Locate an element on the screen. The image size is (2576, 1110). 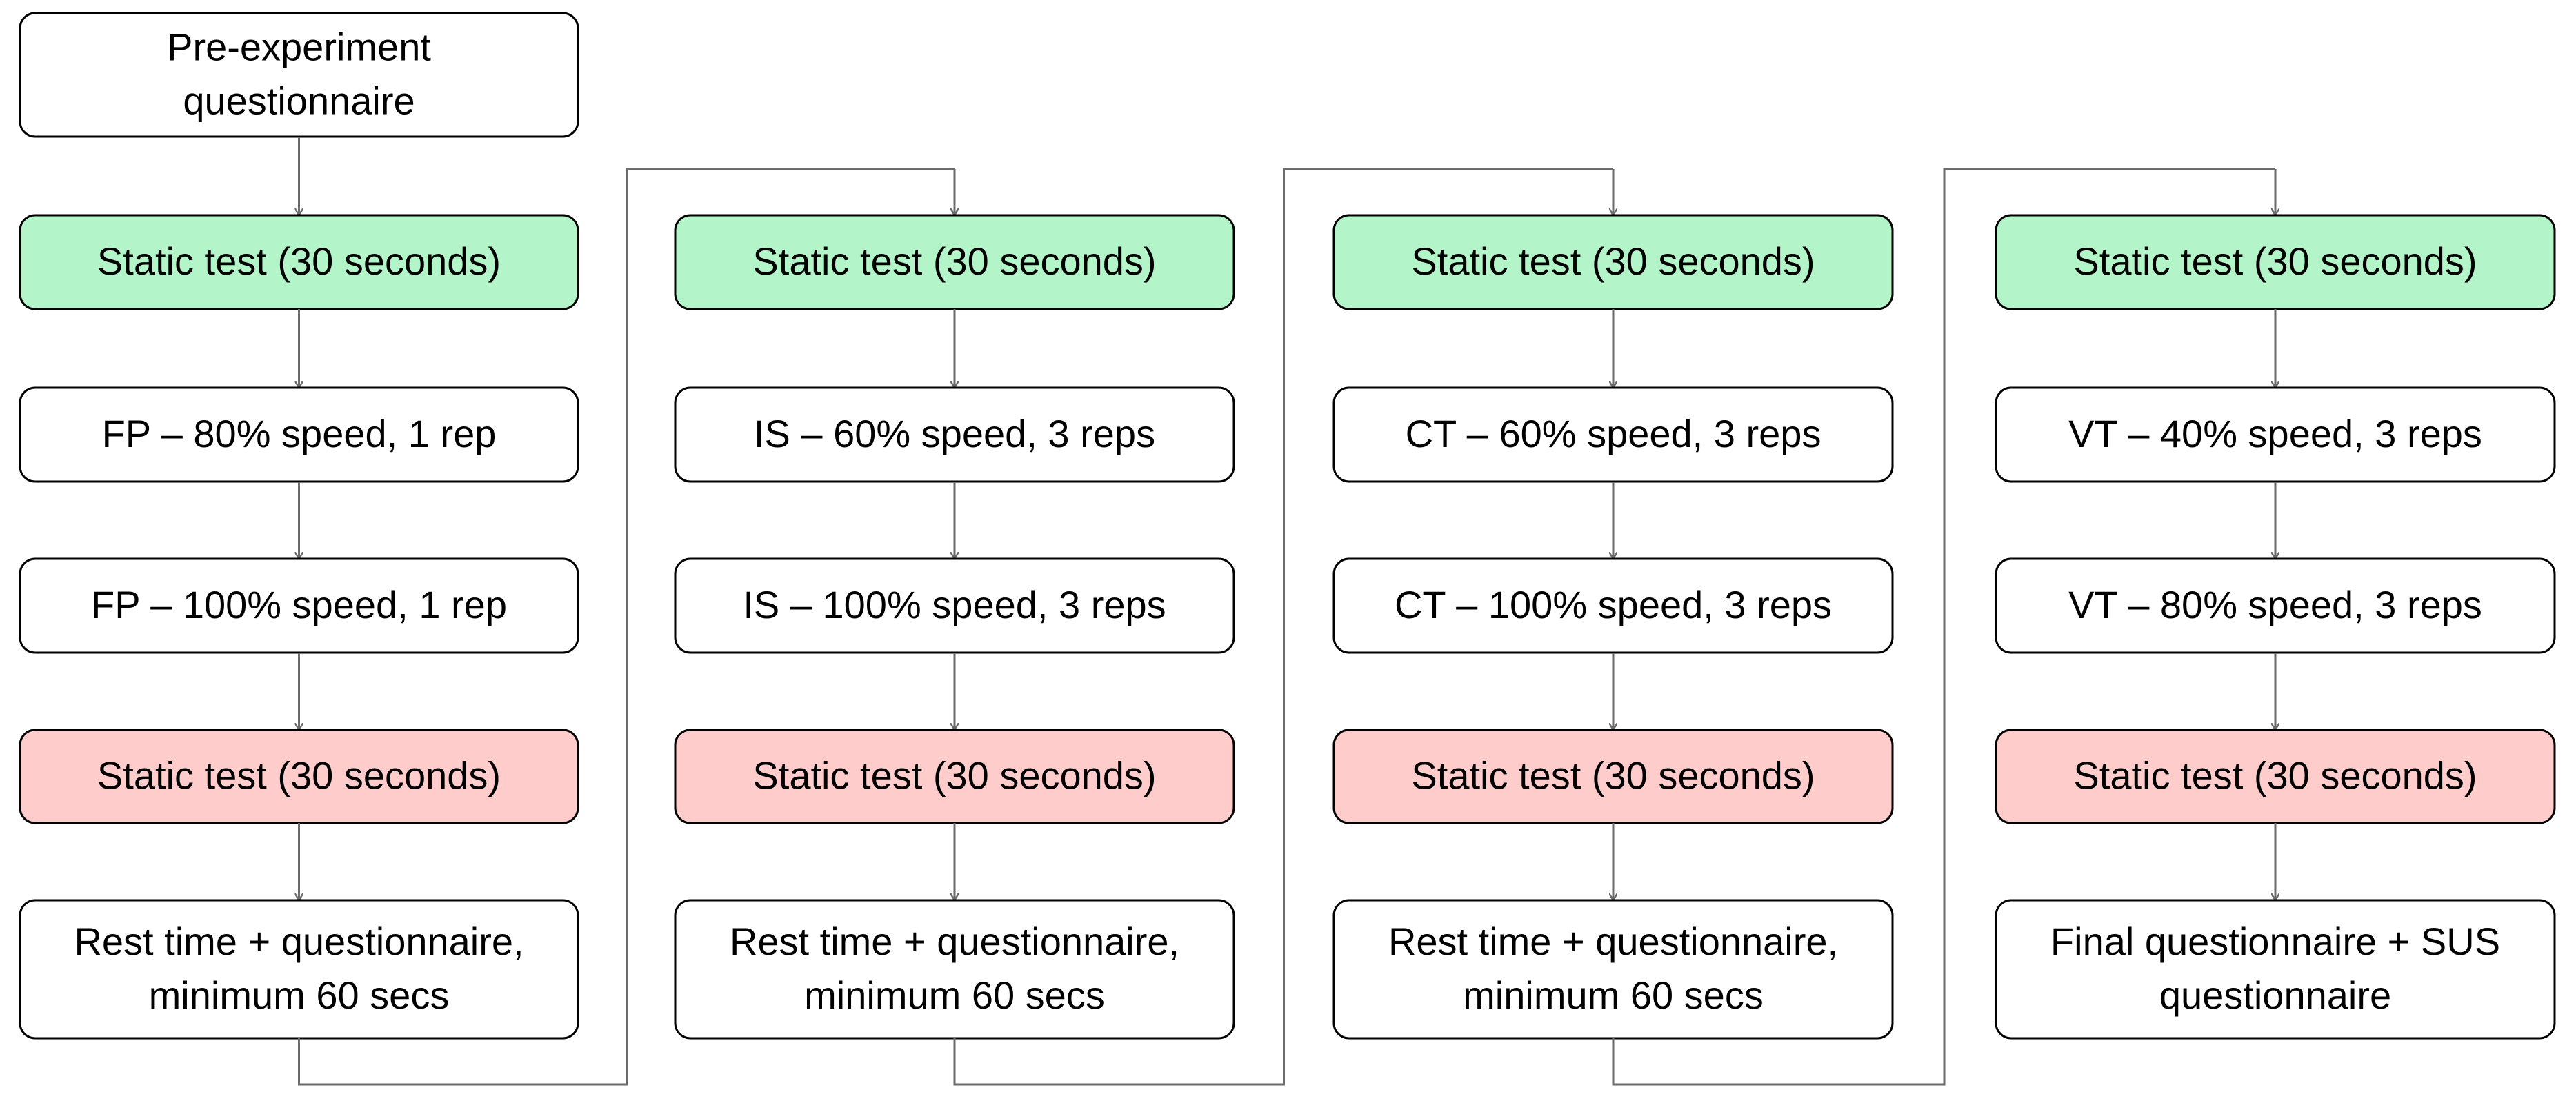
step-box is located at coordinates (2275, 969).